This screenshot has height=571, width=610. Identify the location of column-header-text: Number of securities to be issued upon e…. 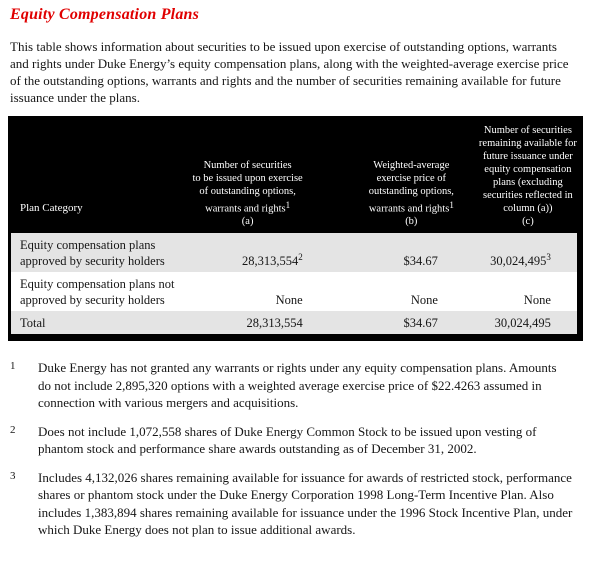
(247, 187).